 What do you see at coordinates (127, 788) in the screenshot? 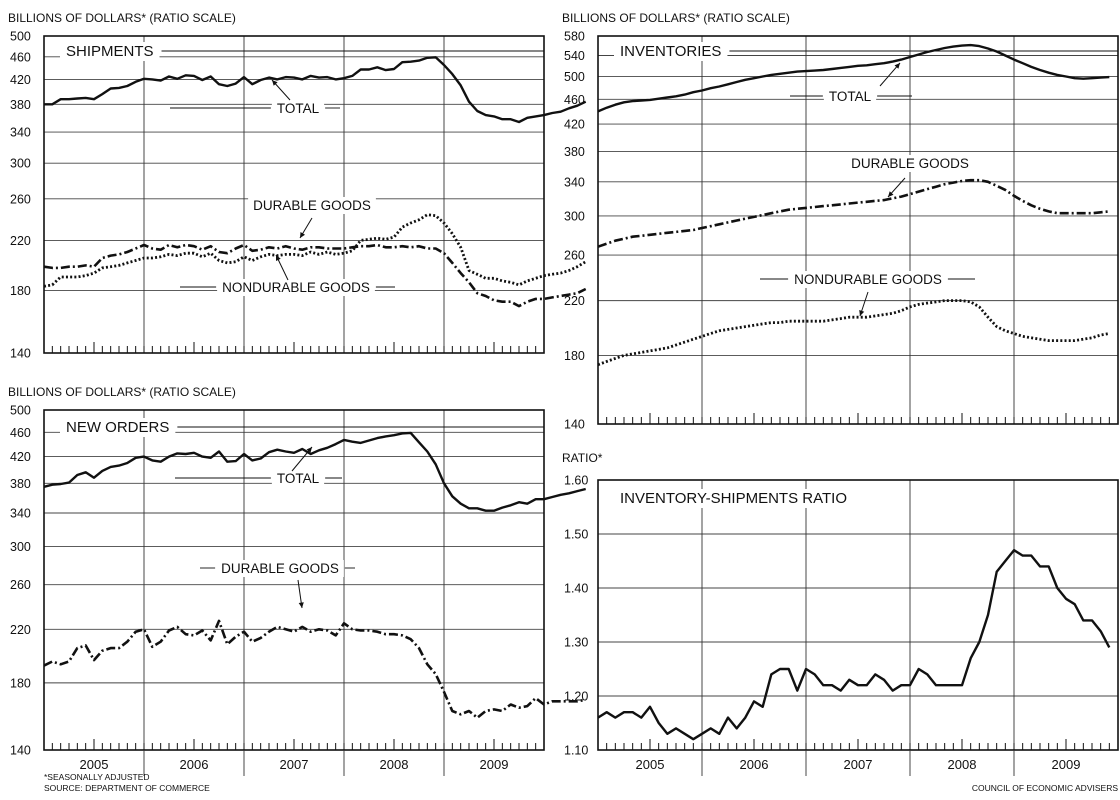
I see `footnote-source: SOURCE: DEPARTMENT OF COMMERCE` at bounding box center [127, 788].